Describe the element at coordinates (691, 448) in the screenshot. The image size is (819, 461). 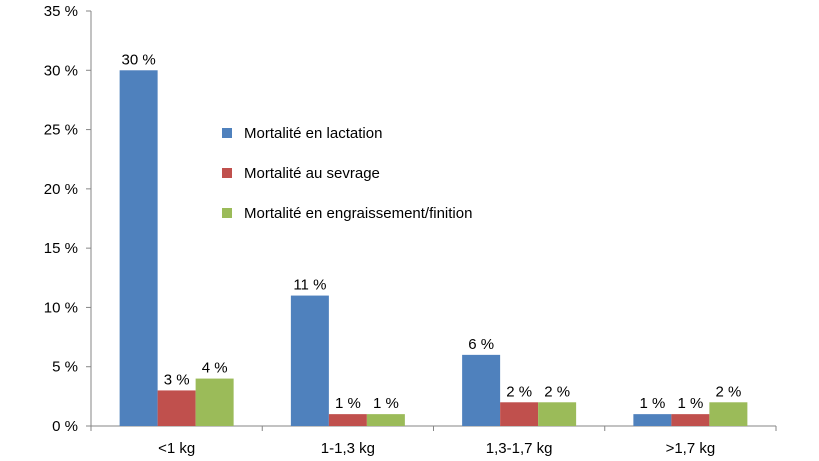
I see `x-category-label: >1,7 kg` at that location.